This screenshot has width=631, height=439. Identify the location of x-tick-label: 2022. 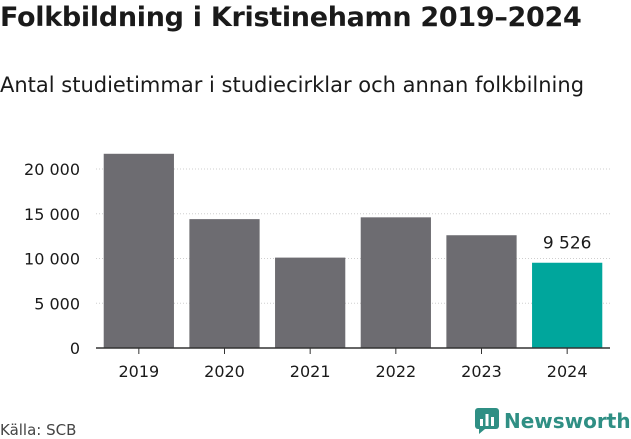
(395, 371).